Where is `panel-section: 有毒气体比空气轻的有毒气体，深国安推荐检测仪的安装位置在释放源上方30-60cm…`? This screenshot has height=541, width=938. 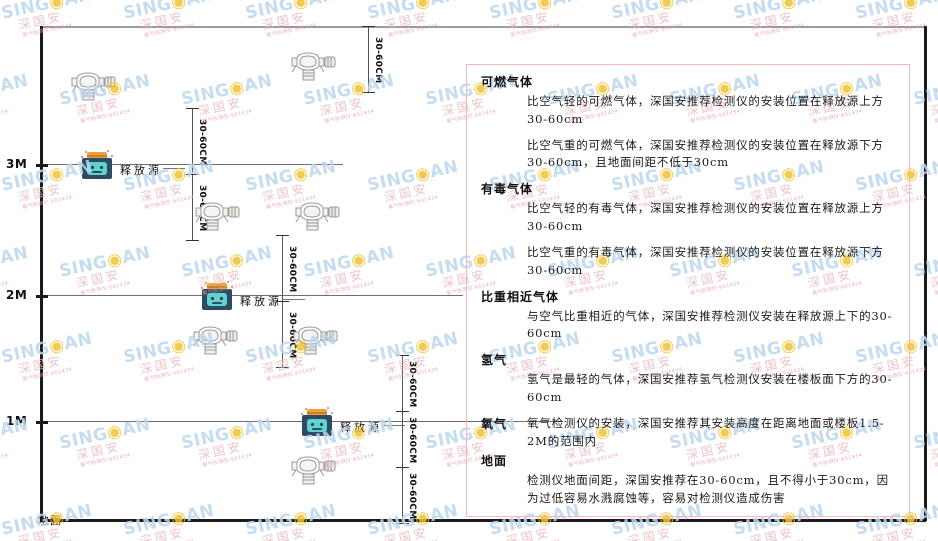
panel-section: 有毒气体比空气轻的有毒气体，深国安推荐检测仪的安装位置在释放源上方30-60cm… is located at coordinates (690, 229).